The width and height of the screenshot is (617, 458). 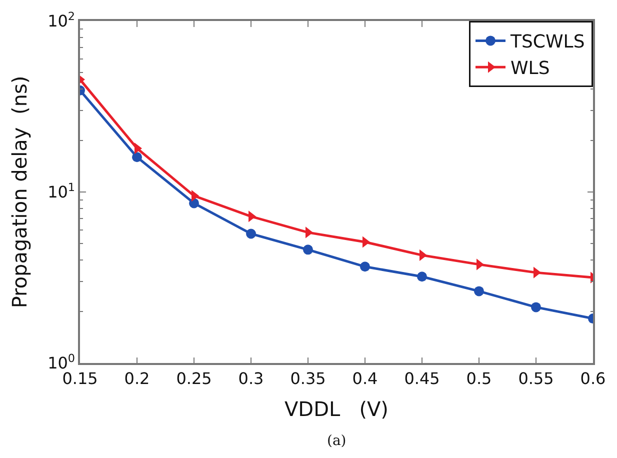 What do you see at coordinates (137, 378) in the screenshot?
I see `x-tick-label: 0.2` at bounding box center [137, 378].